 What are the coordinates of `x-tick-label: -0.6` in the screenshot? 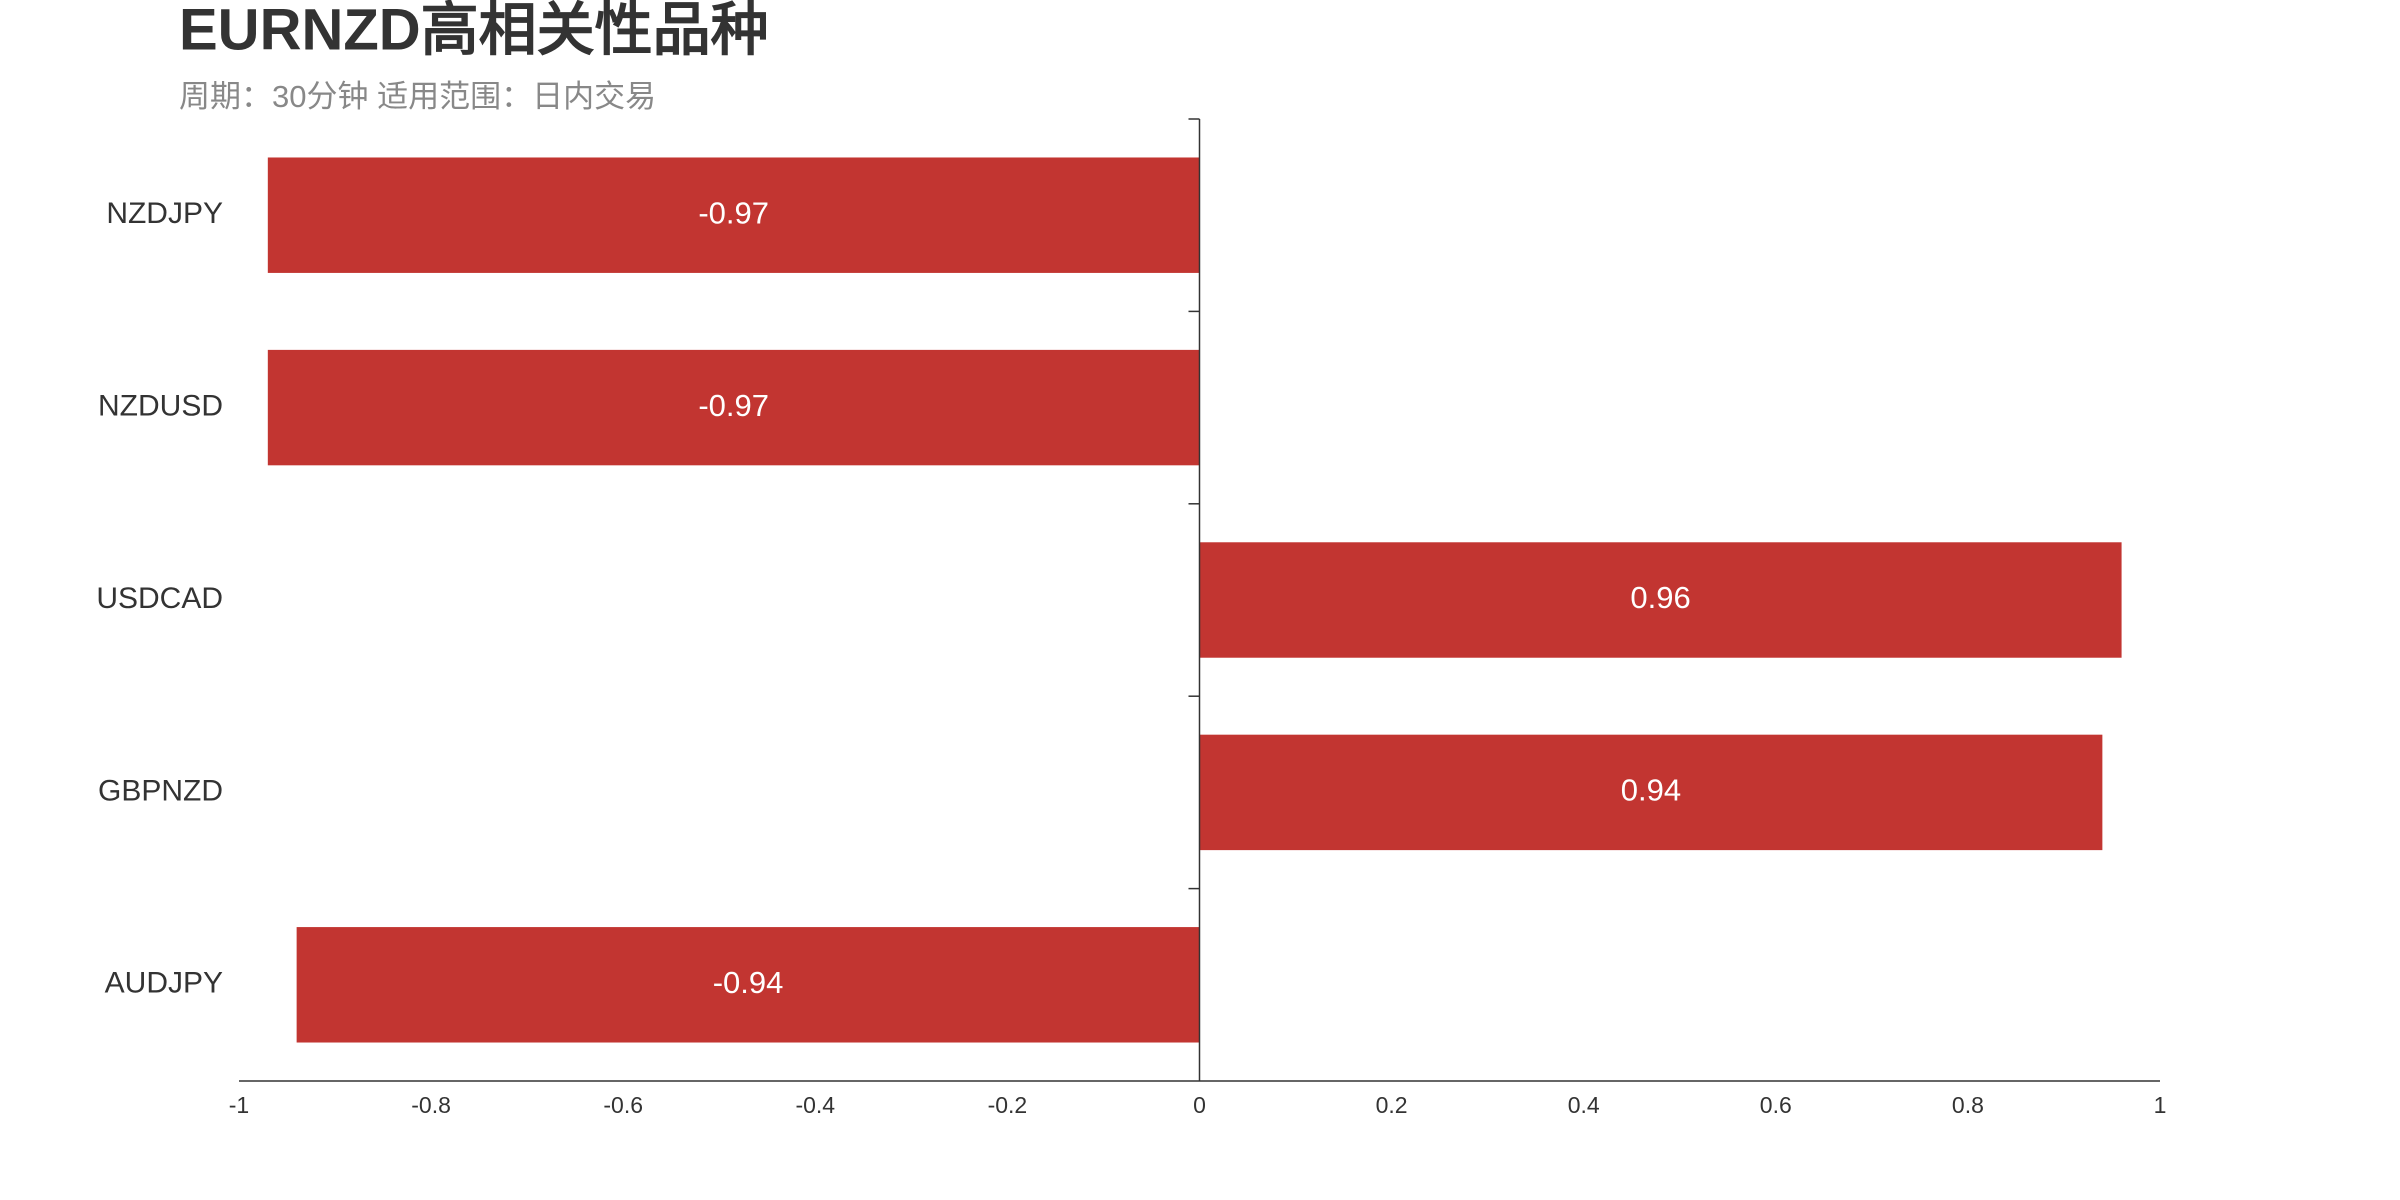 It's located at (623, 1105).